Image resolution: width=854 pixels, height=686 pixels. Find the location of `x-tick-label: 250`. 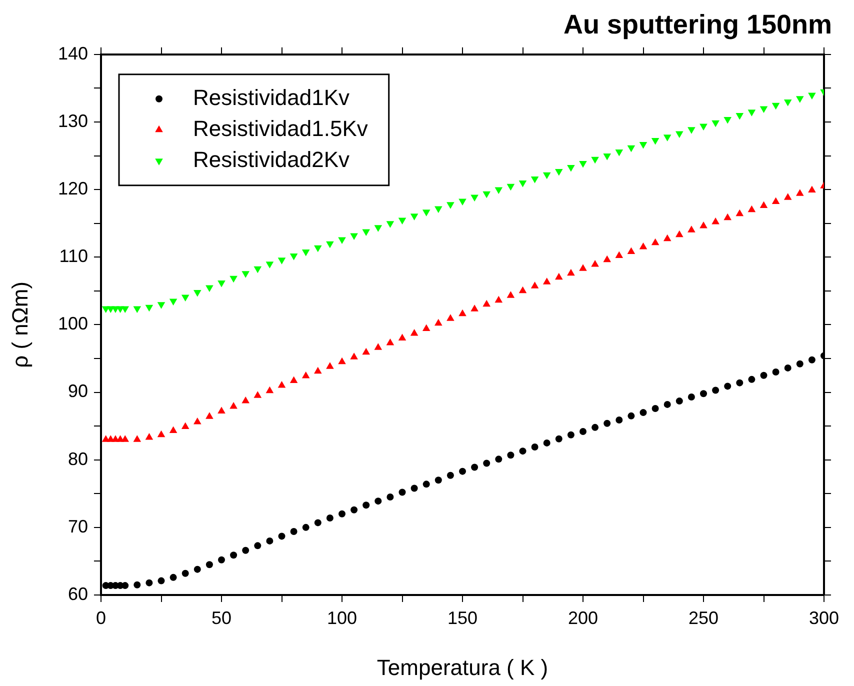

x-tick-label: 250 is located at coordinates (703, 618).